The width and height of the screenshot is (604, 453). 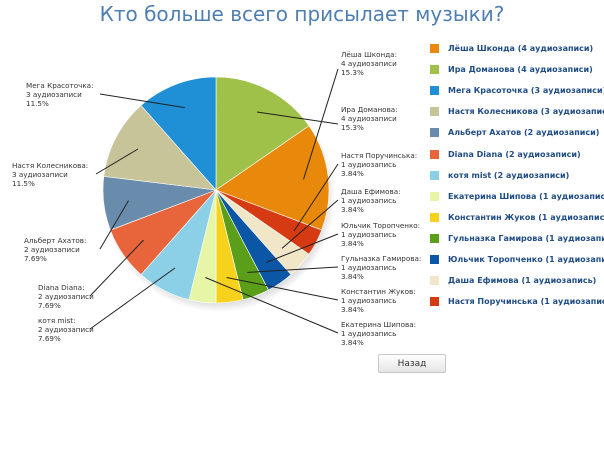 I want to click on legend-label: Юльчик Торопченко (1 аудиозапись), so click(x=526, y=259).